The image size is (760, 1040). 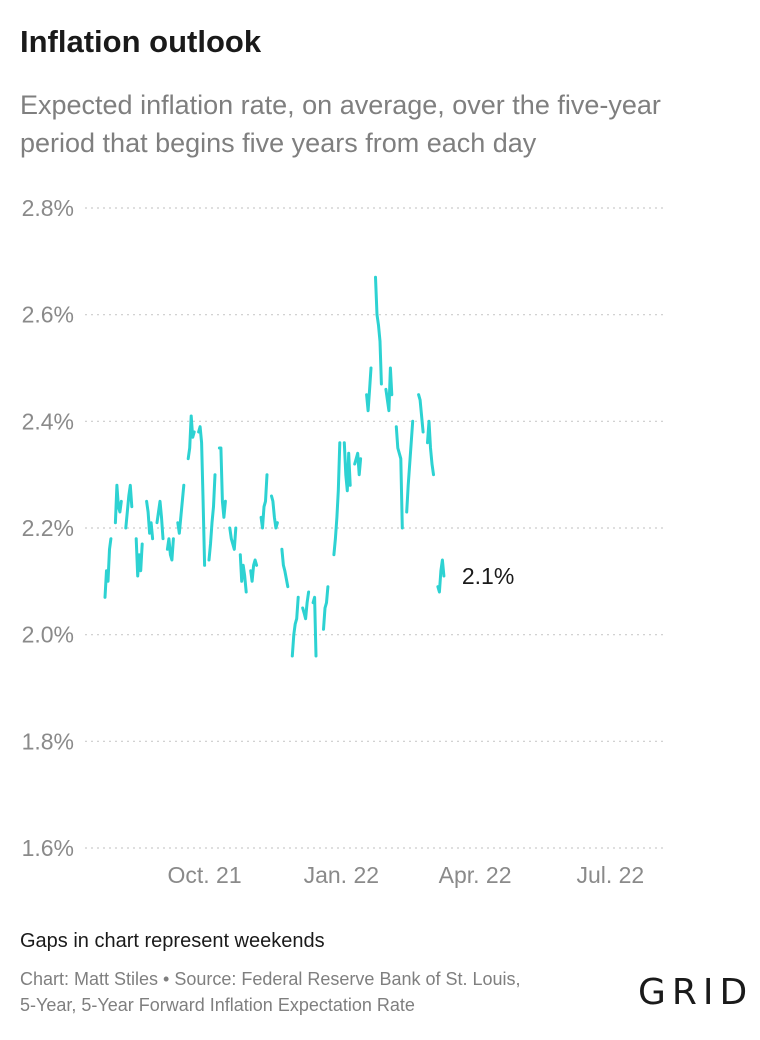 What do you see at coordinates (488, 576) in the screenshot?
I see `end-value-label: 2.1%` at bounding box center [488, 576].